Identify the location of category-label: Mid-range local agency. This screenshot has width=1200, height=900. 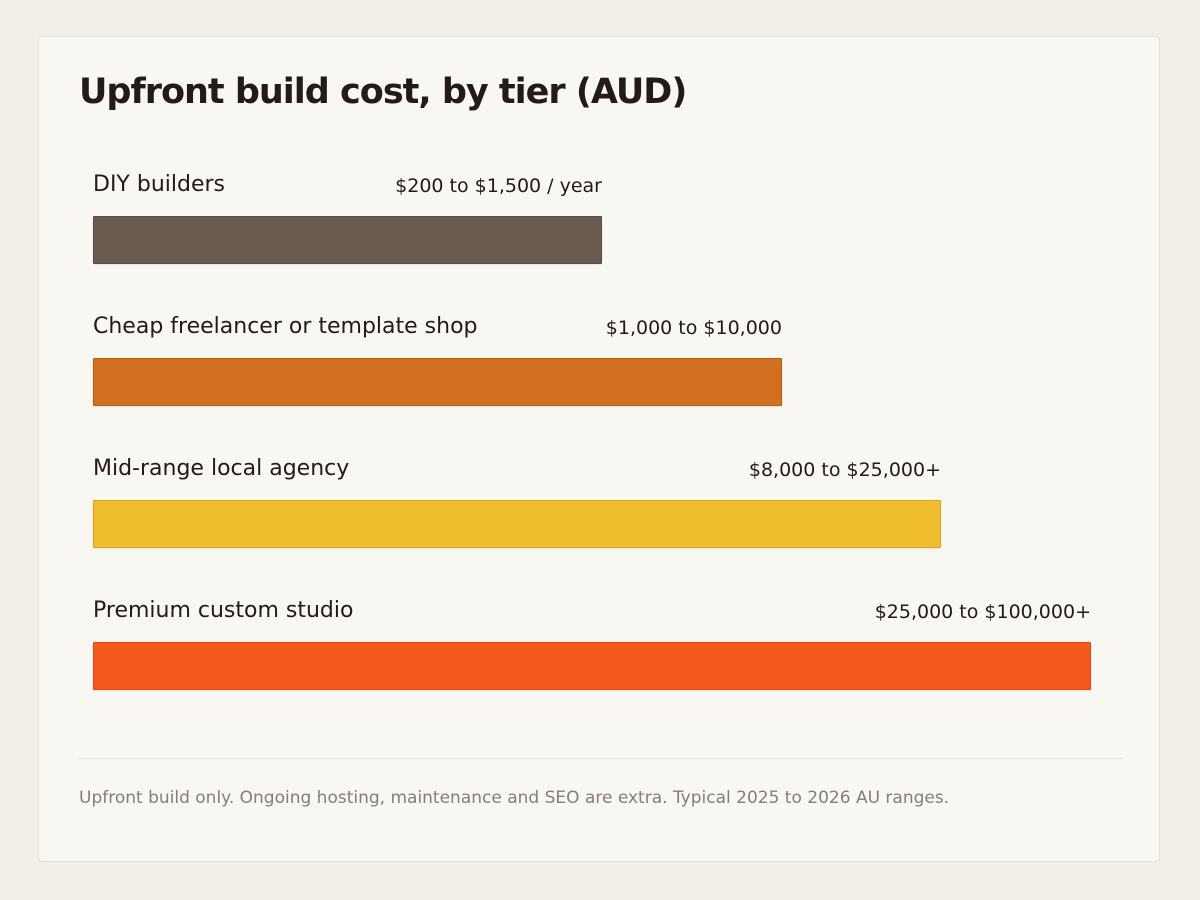
(221, 468).